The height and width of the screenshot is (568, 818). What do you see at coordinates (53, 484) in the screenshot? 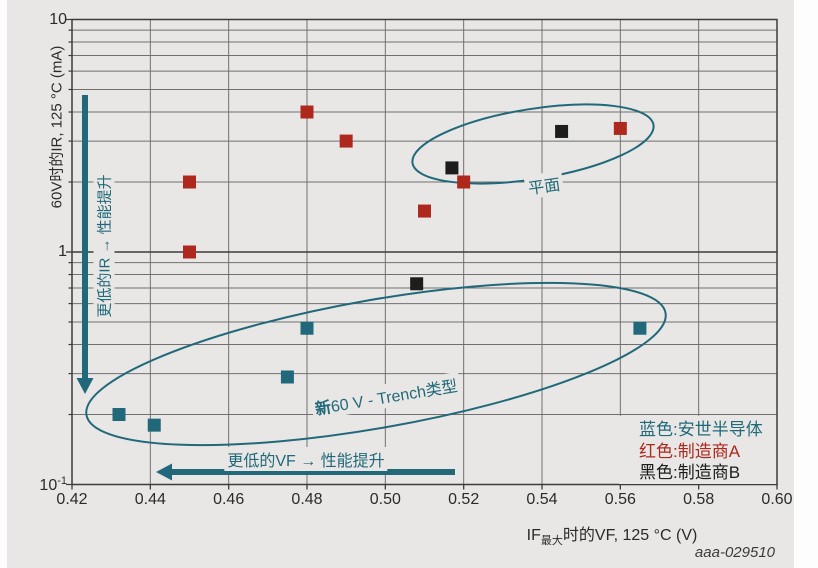
I see `y-tick-label: 10-1` at bounding box center [53, 484].